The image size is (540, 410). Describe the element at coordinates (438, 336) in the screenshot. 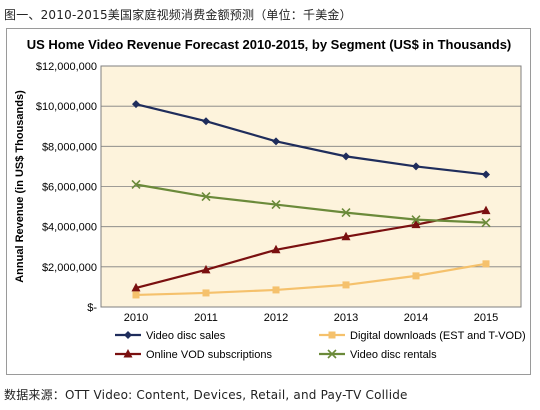

I see `legend-label: Digital downloads (EST and T-VOD)` at that location.